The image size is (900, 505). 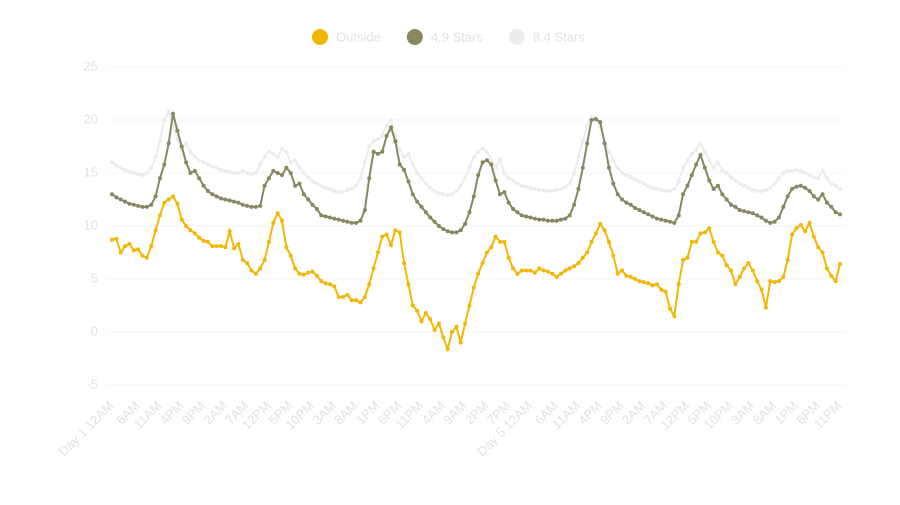 I want to click on y-tick-label: 0, so click(x=94, y=330).